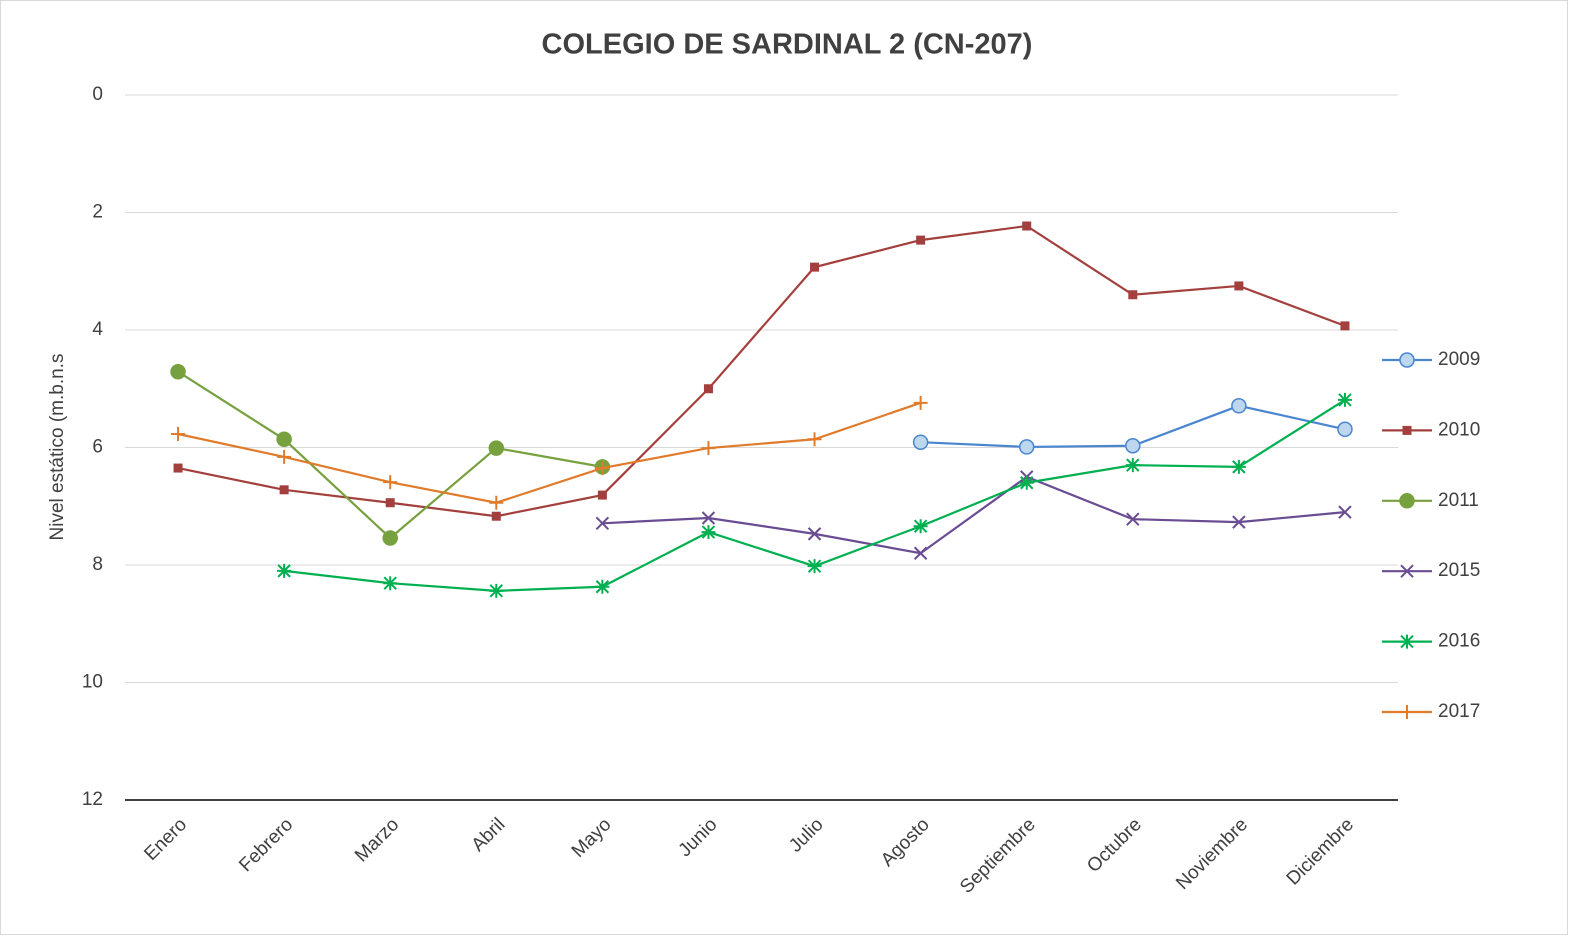  I want to click on y-tick-label: 12, so click(92, 799).